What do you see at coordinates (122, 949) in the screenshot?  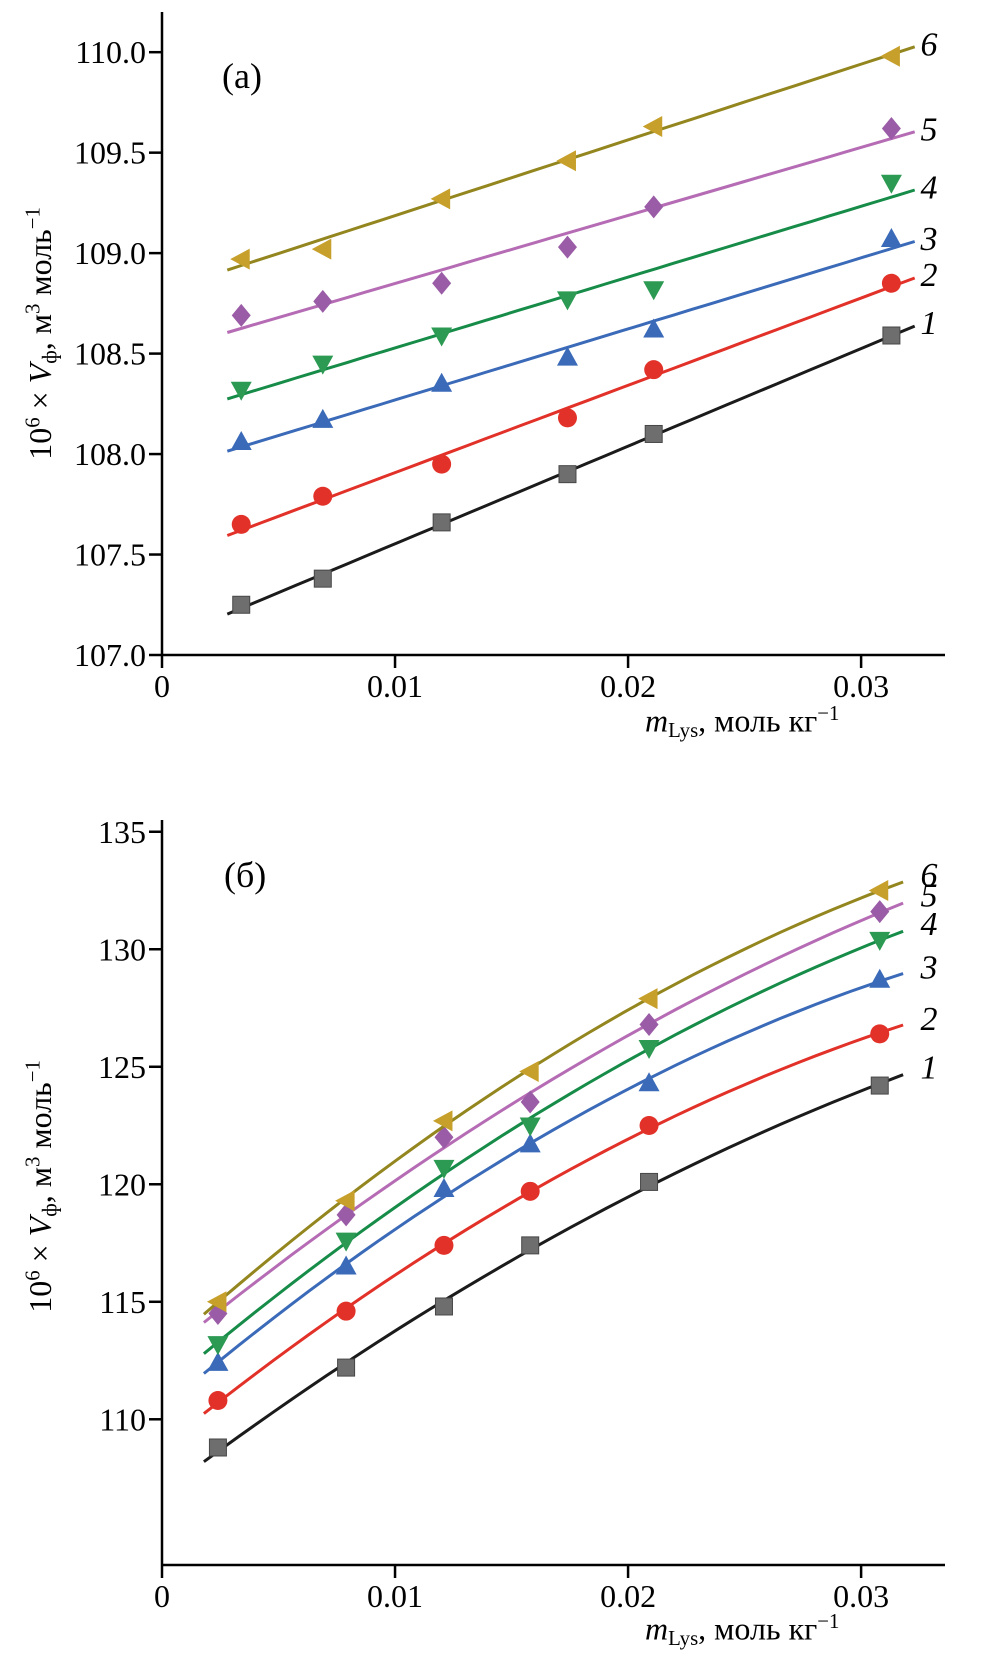 I see `y-tick-label: 130` at bounding box center [122, 949].